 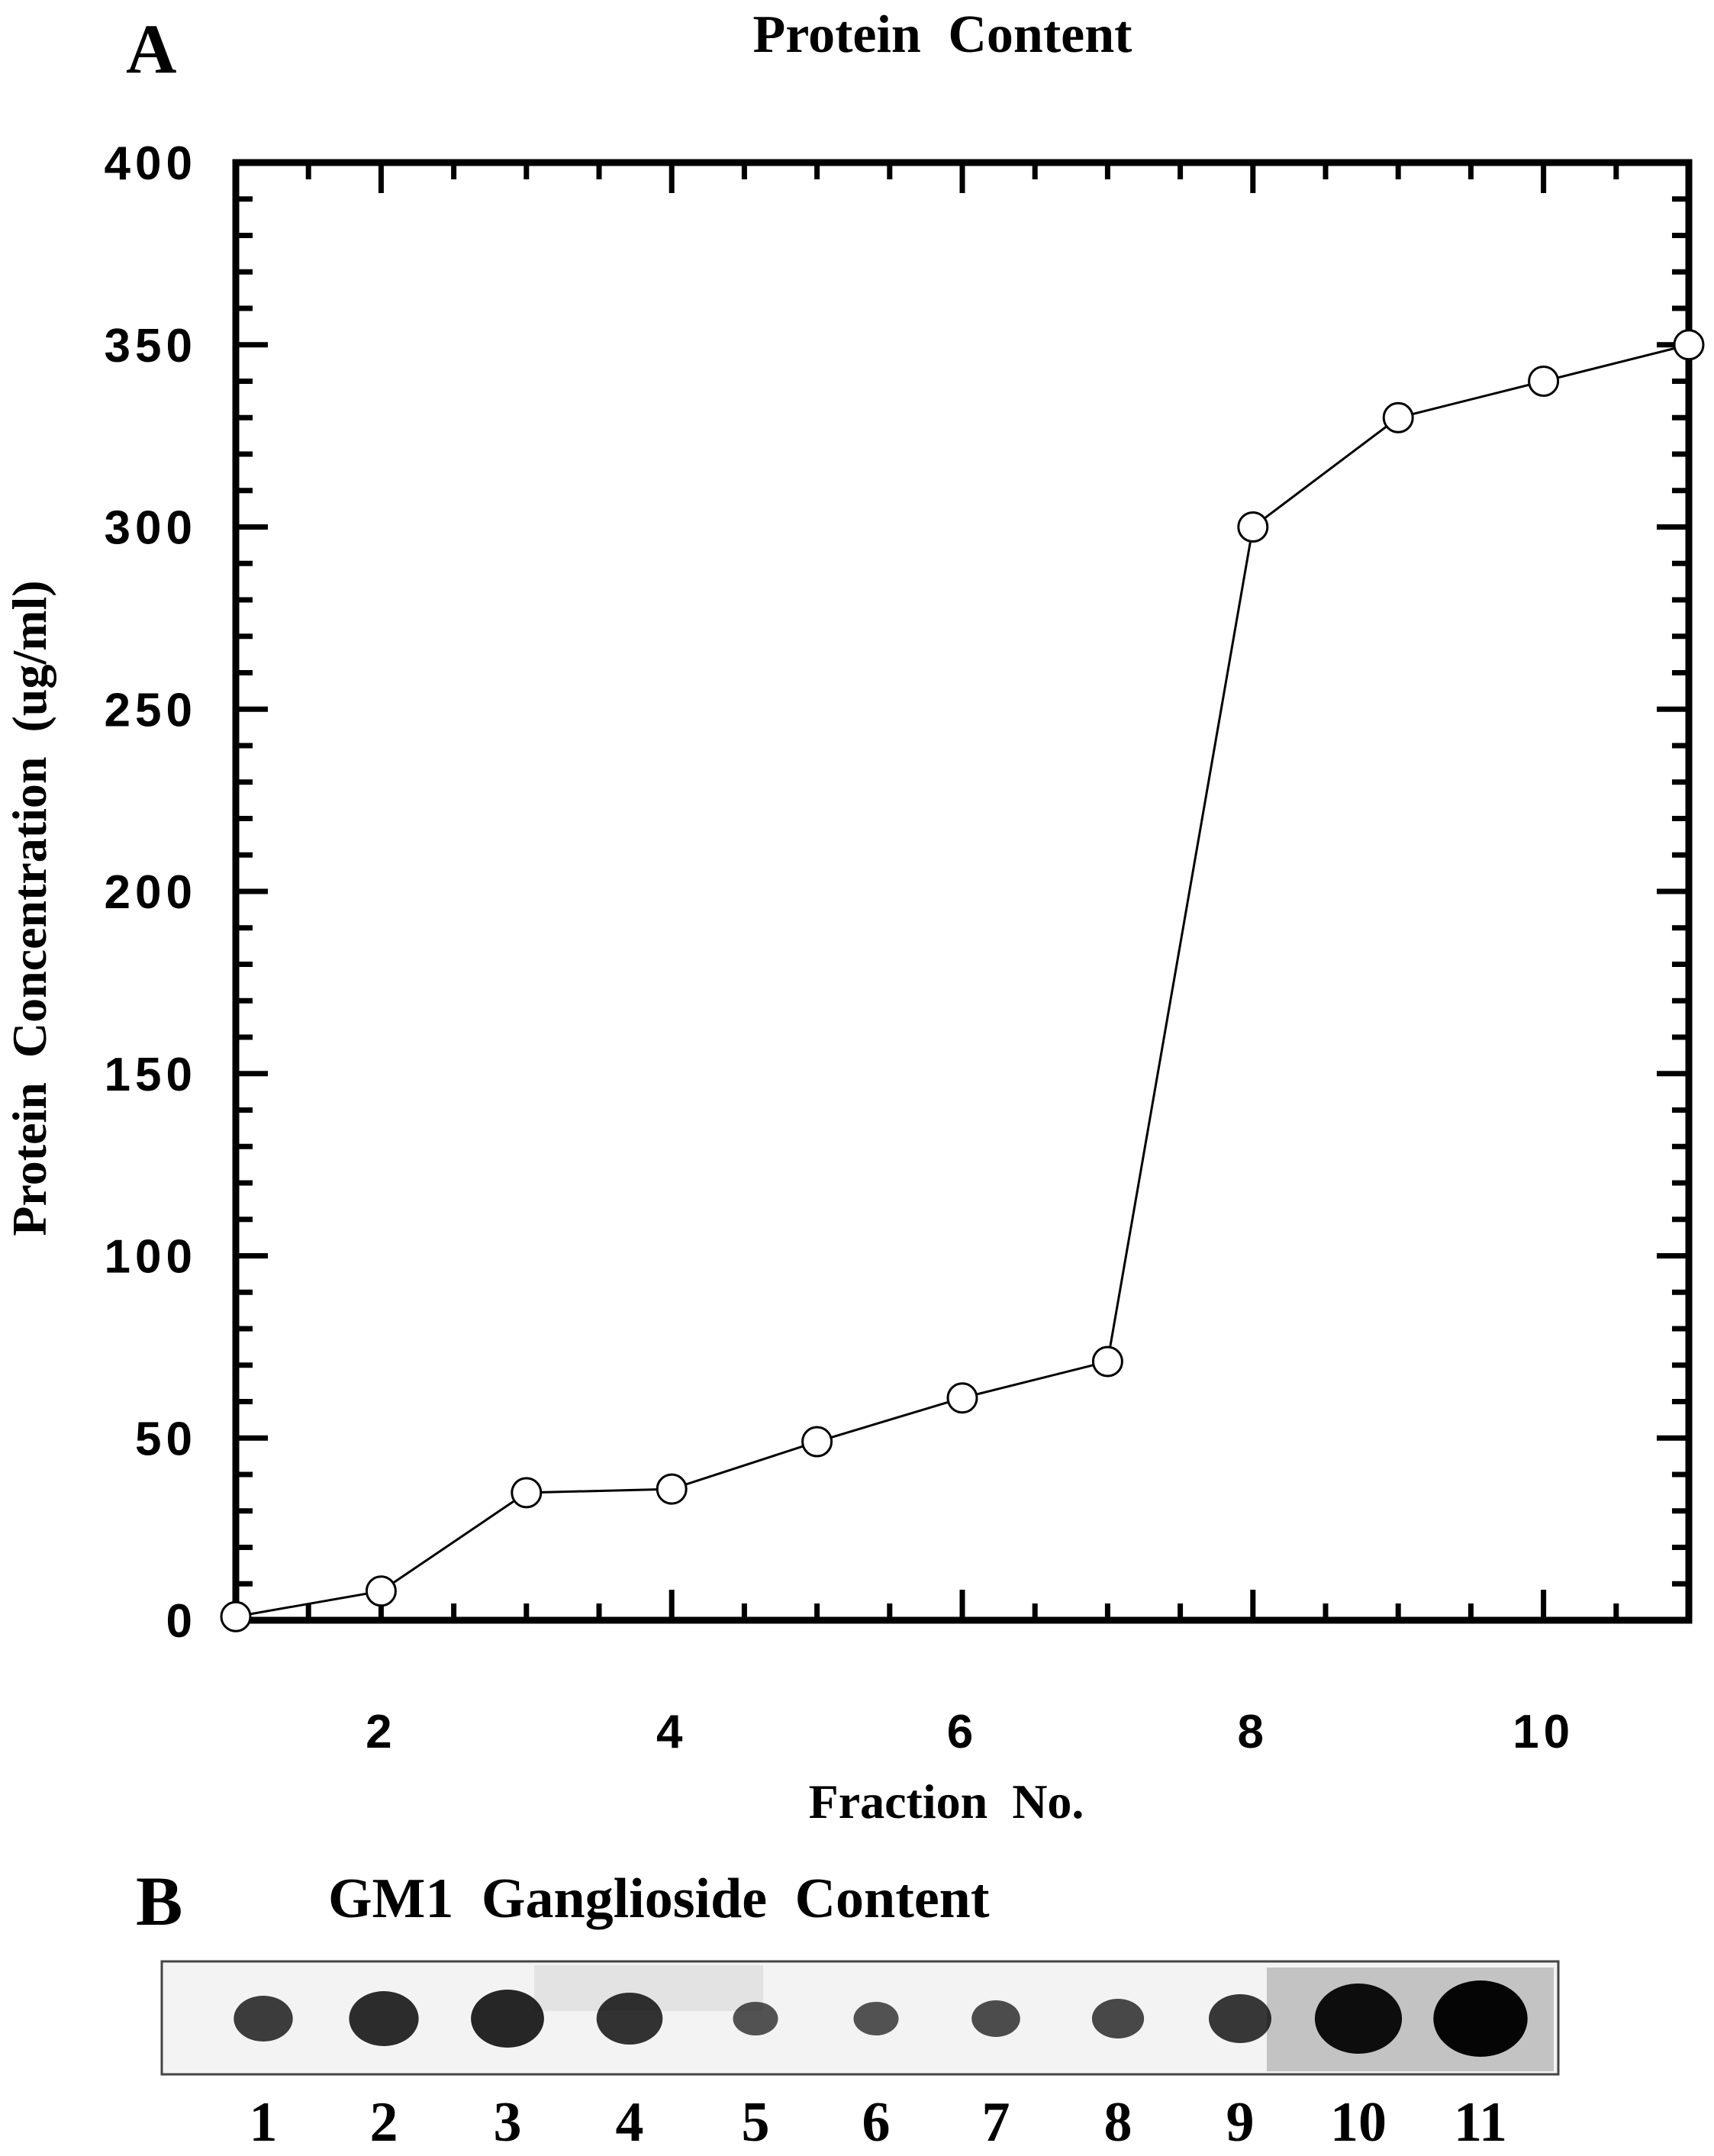 I want to click on lane-label: 2, so click(x=384, y=2122).